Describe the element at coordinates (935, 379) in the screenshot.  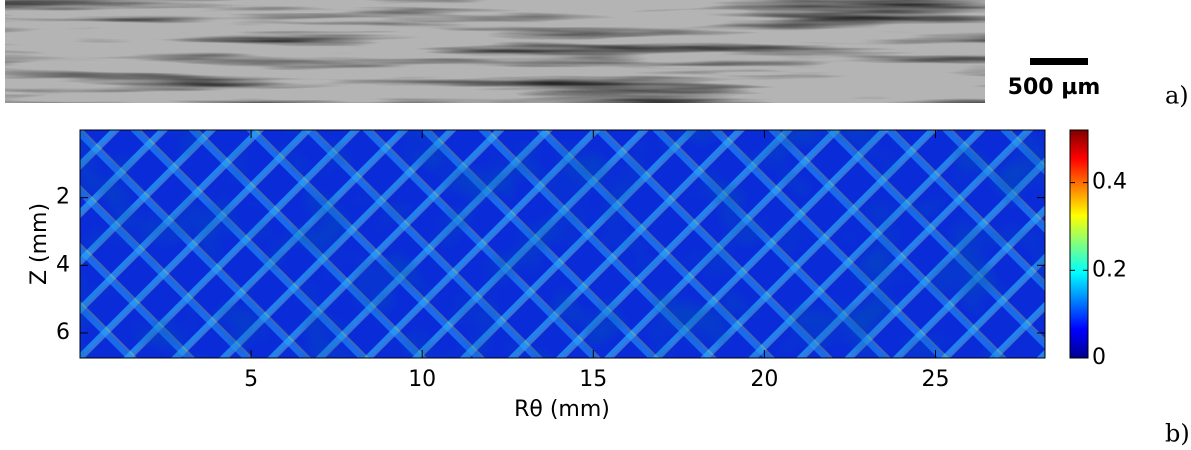
I see `x-tick-label: 25` at that location.